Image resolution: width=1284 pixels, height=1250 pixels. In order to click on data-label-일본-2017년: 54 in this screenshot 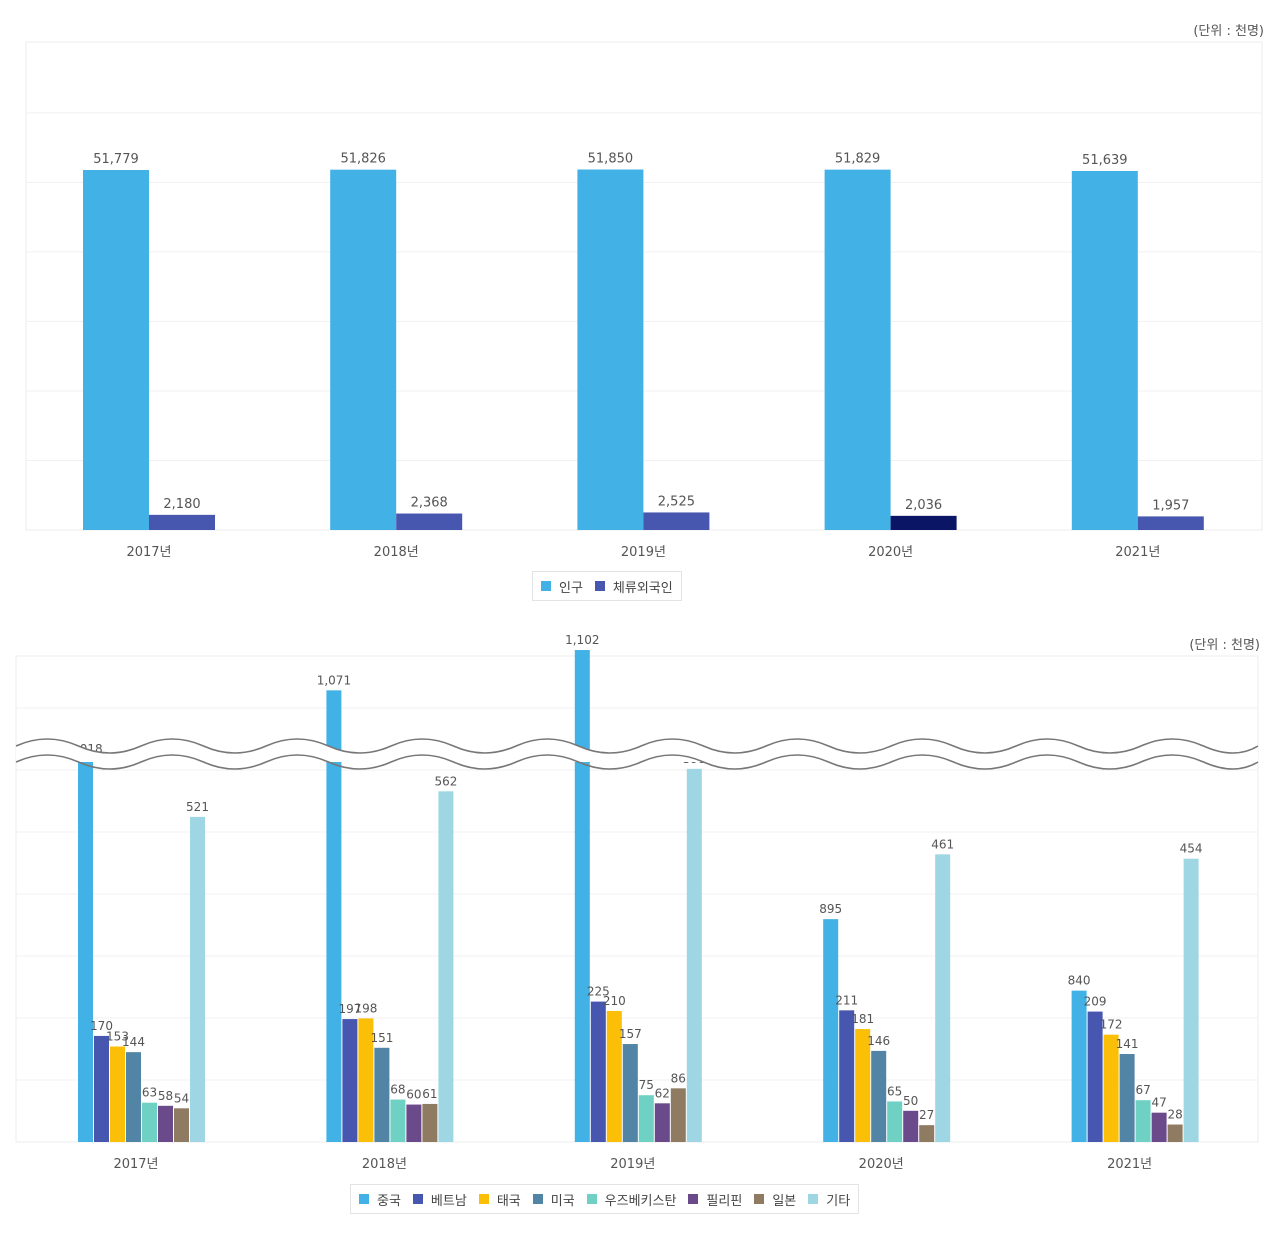, I will do `click(181, 1098)`.